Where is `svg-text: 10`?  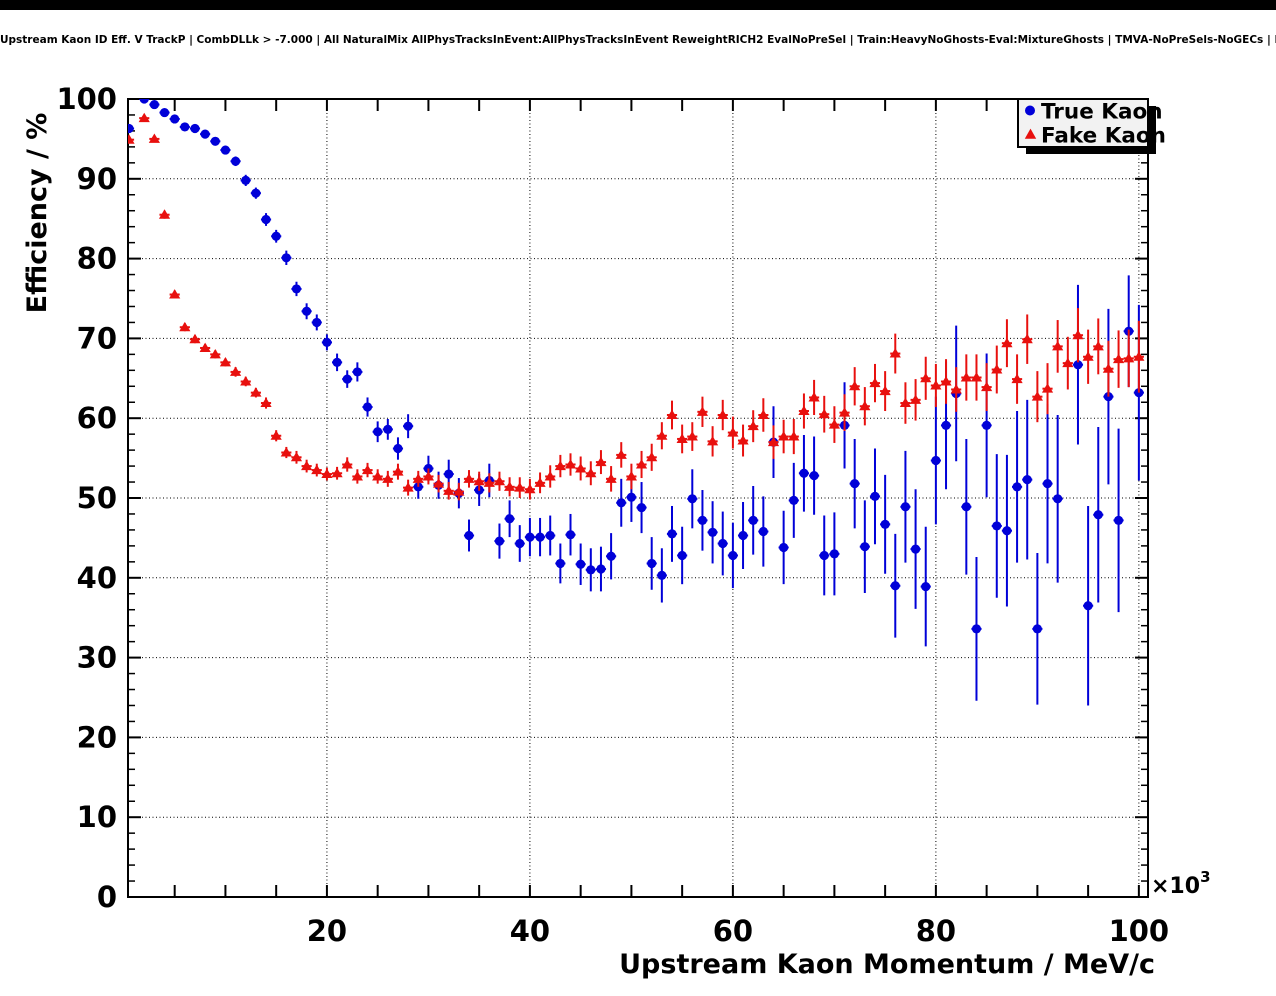
svg-text: 10 is located at coordinates (97, 817).